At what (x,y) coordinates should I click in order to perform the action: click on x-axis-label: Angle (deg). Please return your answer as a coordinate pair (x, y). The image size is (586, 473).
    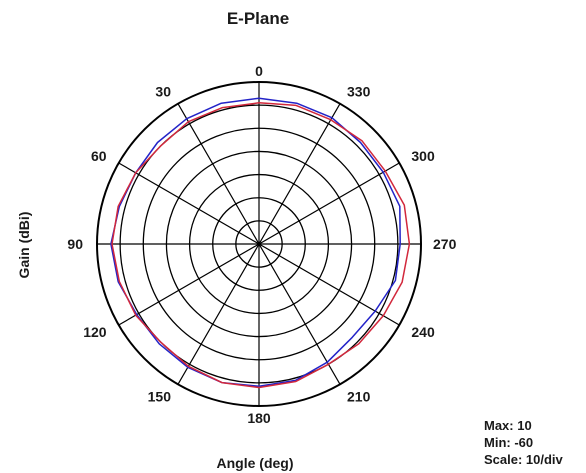
    Looking at the image, I should click on (255, 463).